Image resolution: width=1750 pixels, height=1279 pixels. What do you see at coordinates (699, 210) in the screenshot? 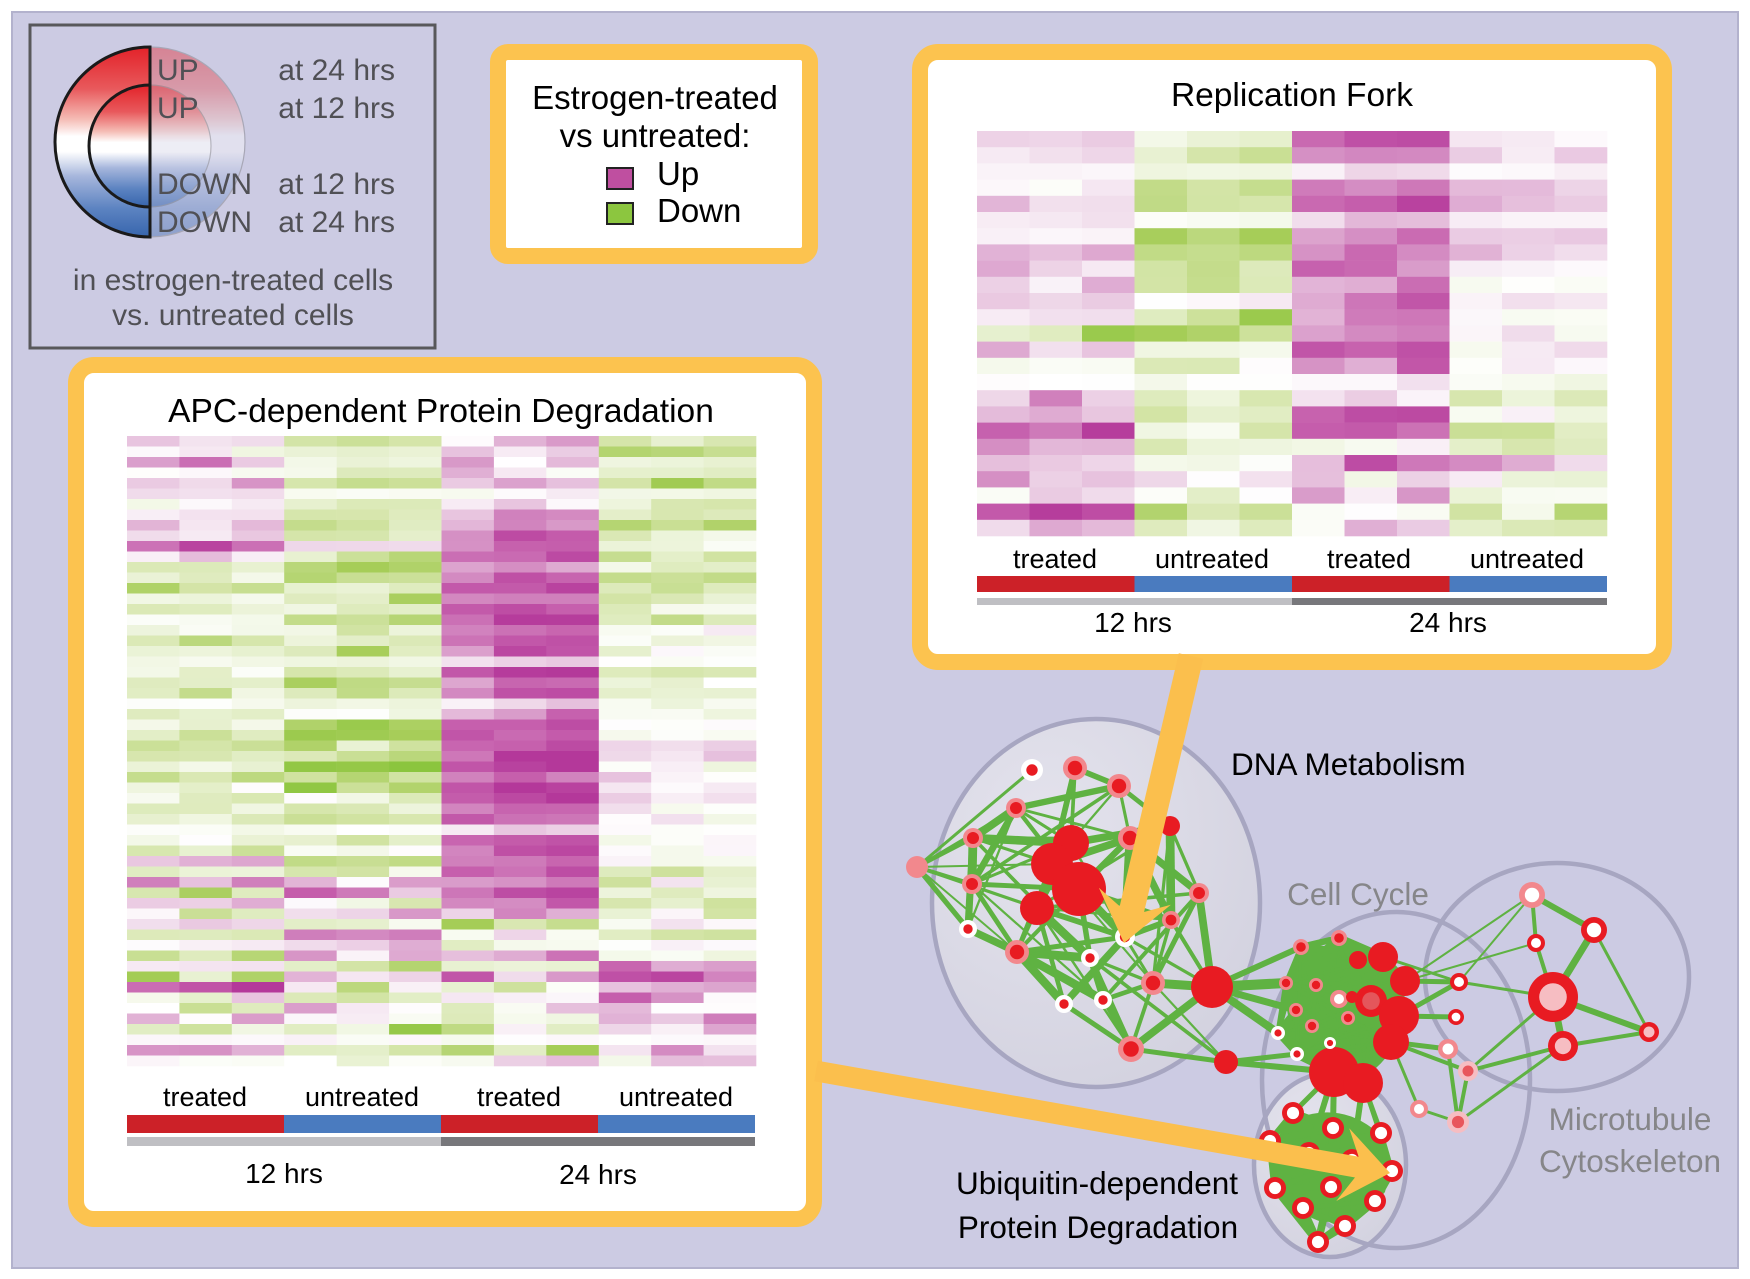
I see `svg-text: Down` at bounding box center [699, 210].